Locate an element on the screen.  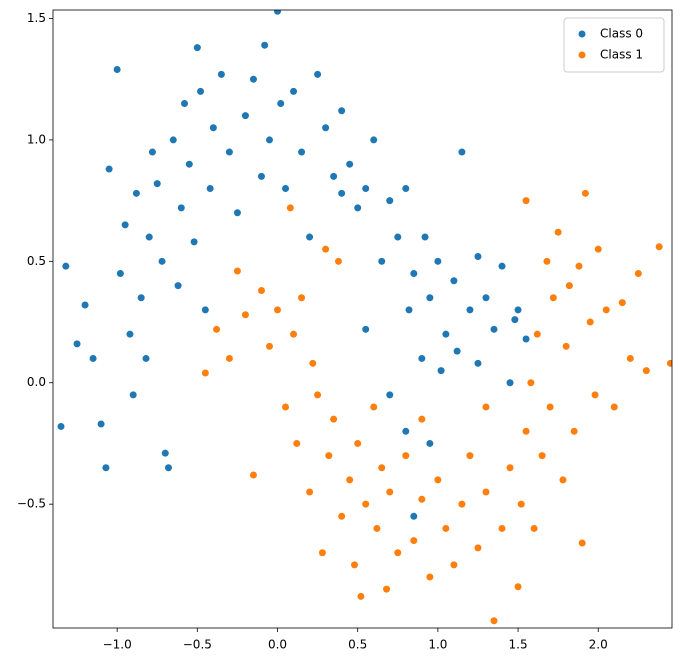
y-tick-label: −0.5 is located at coordinates (31, 504).